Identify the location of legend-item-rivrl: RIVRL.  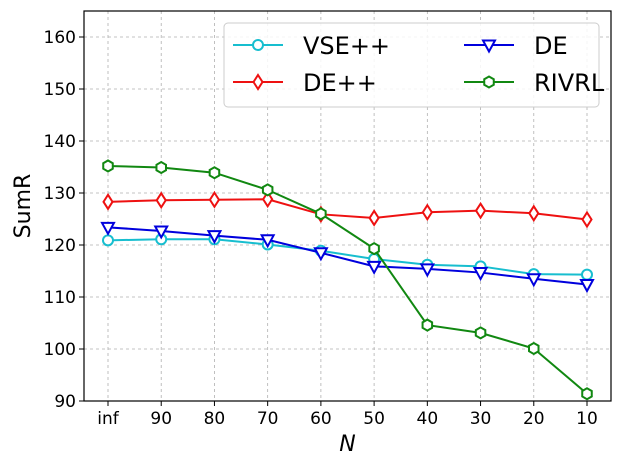
(534, 83).